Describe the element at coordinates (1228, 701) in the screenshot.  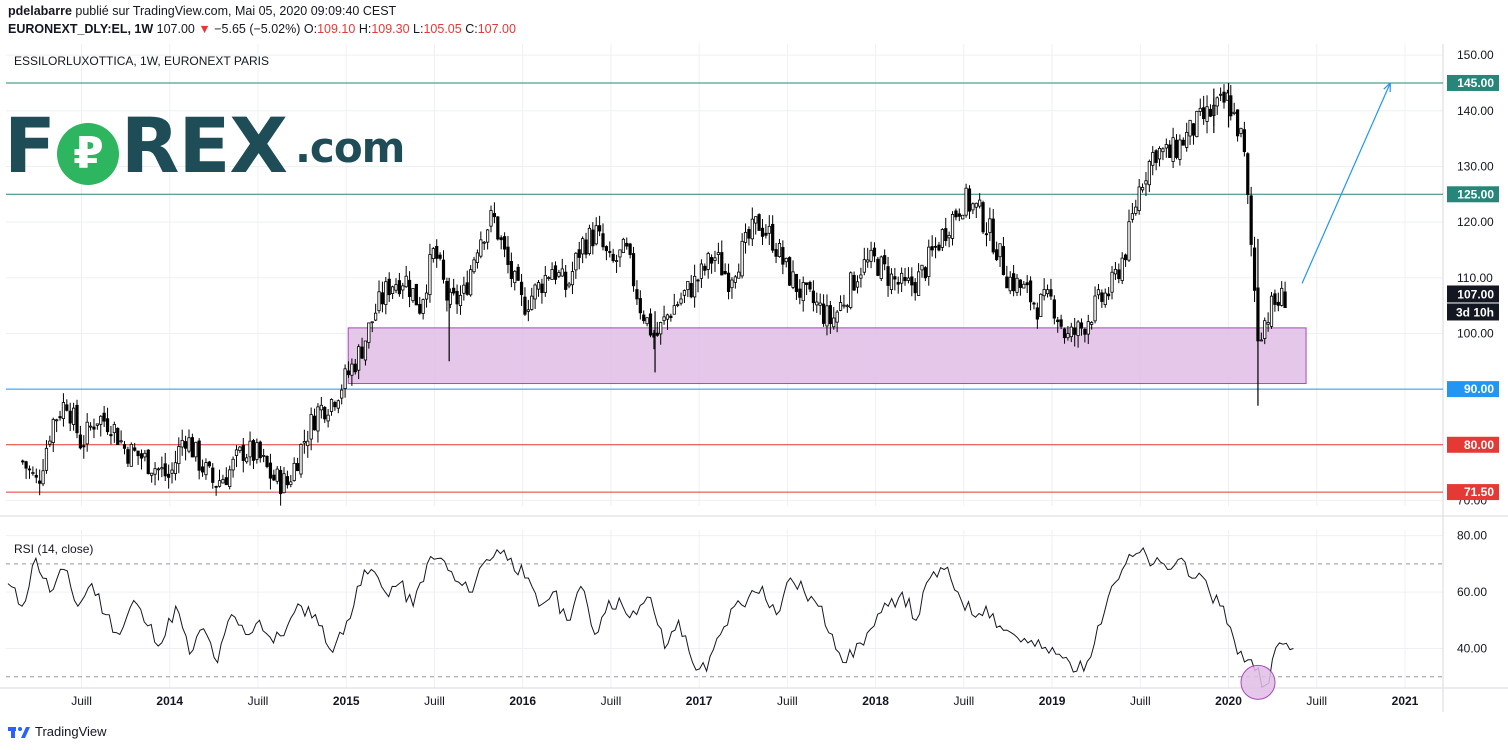
I see `time-tick-label: 2020` at that location.